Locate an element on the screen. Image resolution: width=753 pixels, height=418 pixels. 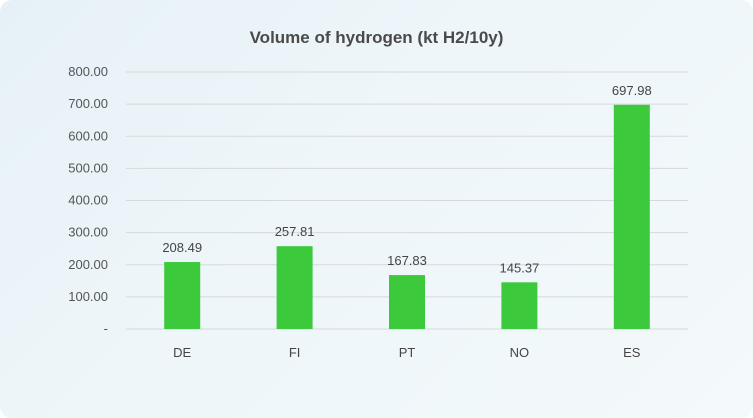
bar-de is located at coordinates (182, 295).